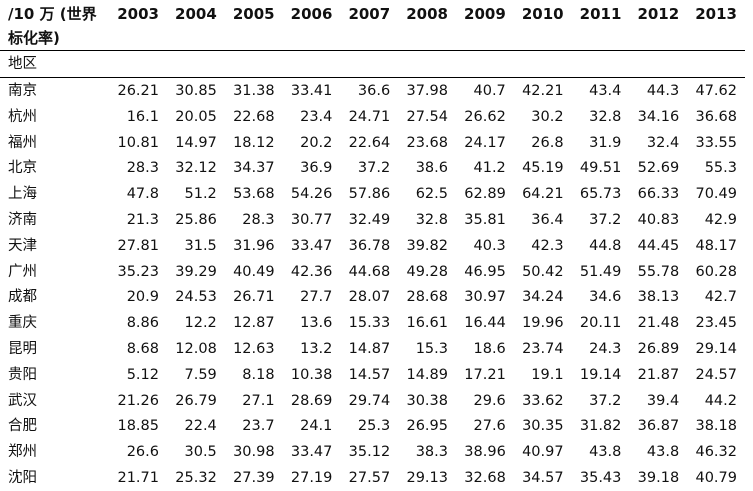  What do you see at coordinates (605, 116) in the screenshot?
I see `cell-value: 32.8` at bounding box center [605, 116].